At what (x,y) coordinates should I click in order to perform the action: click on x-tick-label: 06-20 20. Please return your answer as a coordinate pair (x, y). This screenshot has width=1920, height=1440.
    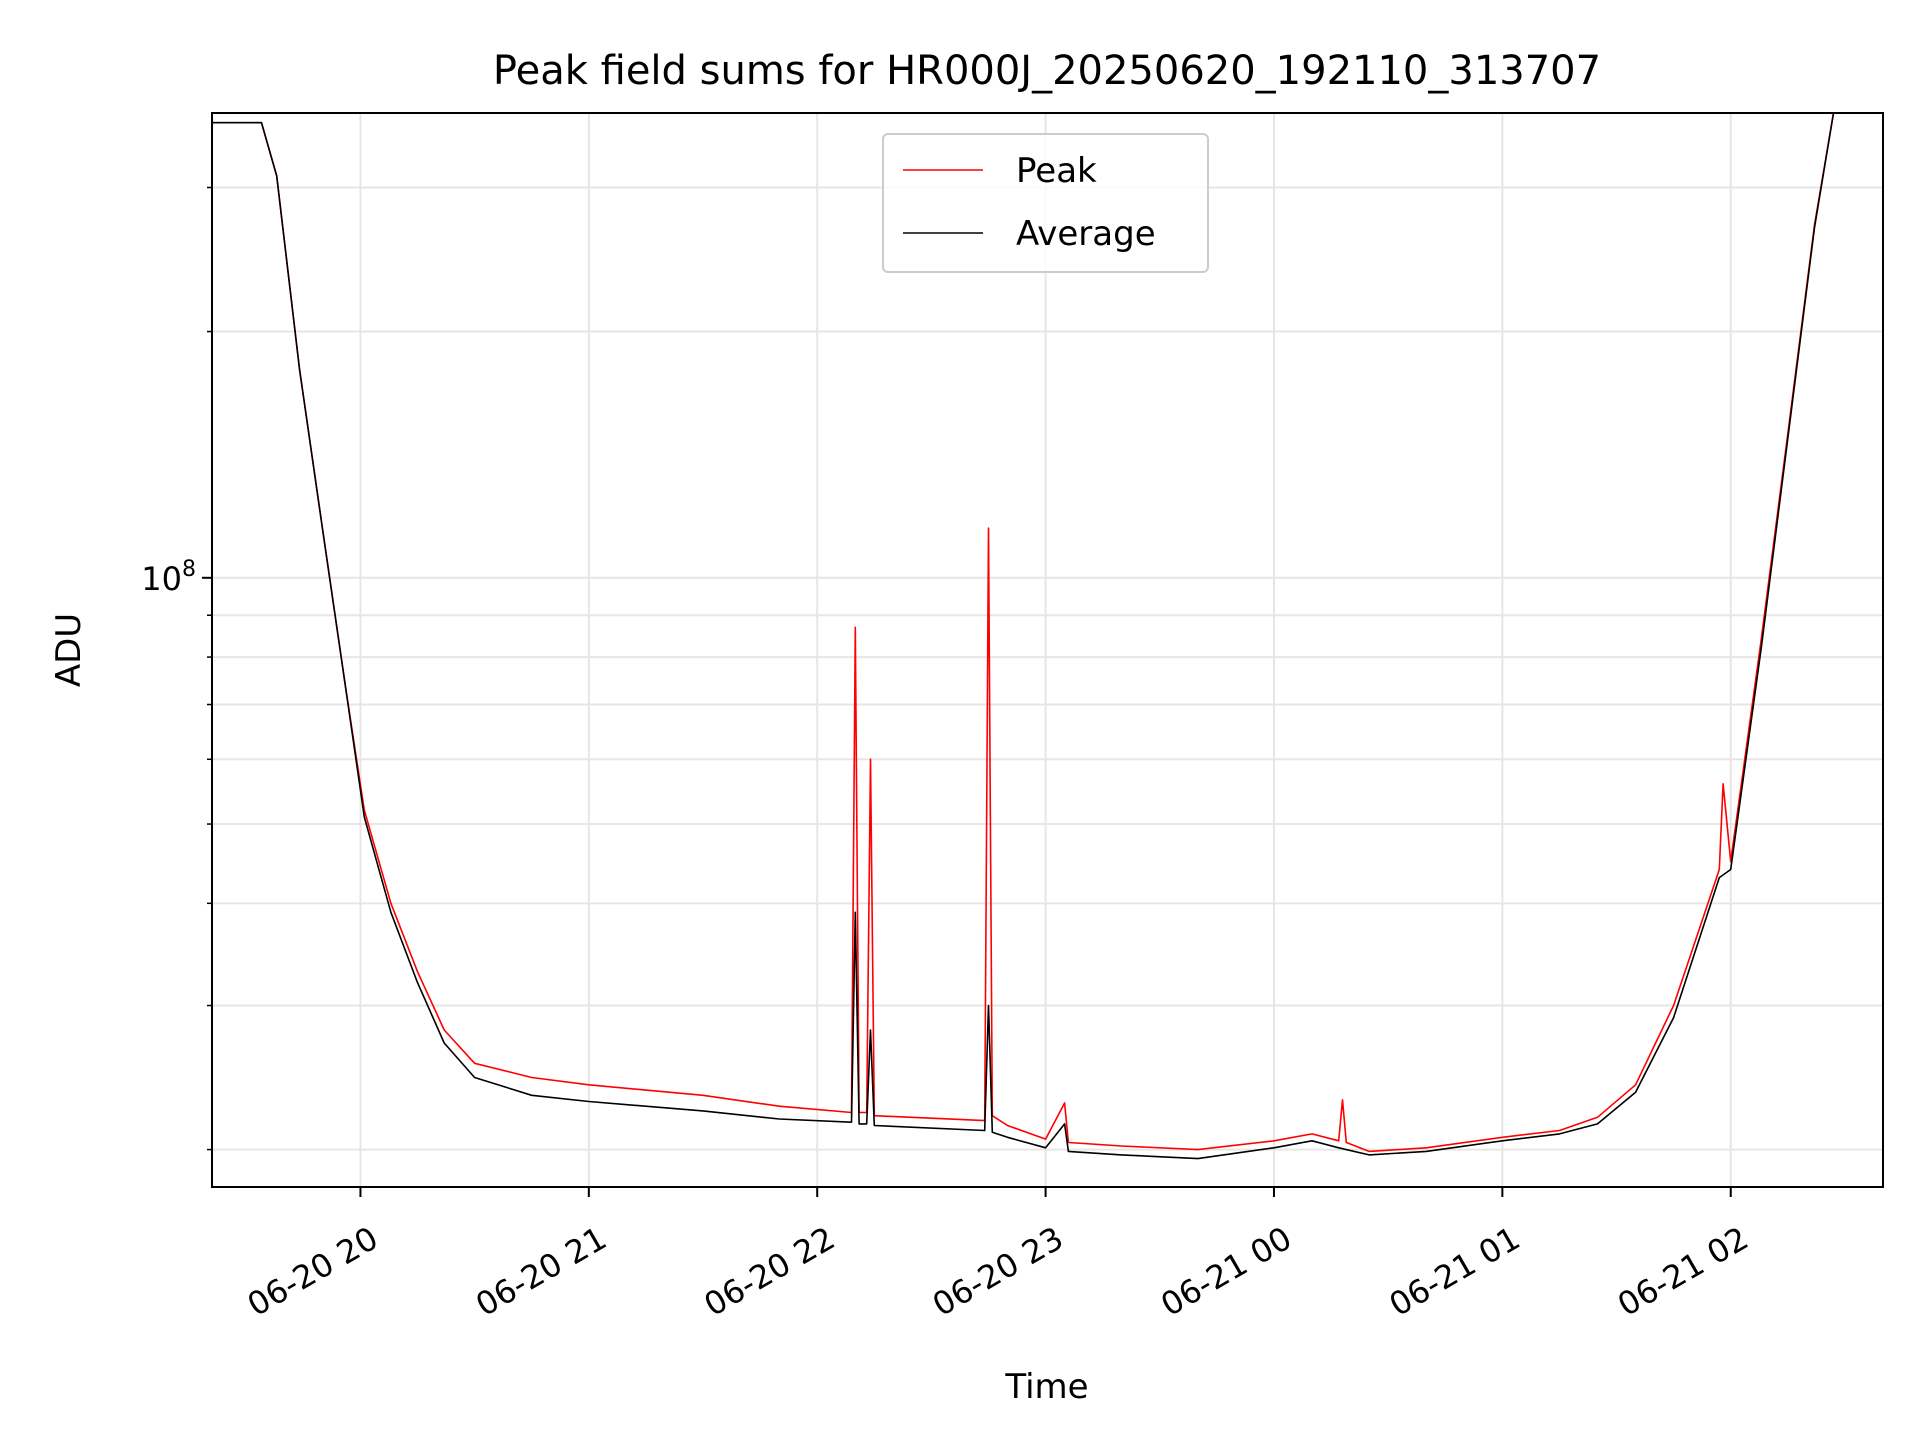
    Looking at the image, I should click on (313, 1271).